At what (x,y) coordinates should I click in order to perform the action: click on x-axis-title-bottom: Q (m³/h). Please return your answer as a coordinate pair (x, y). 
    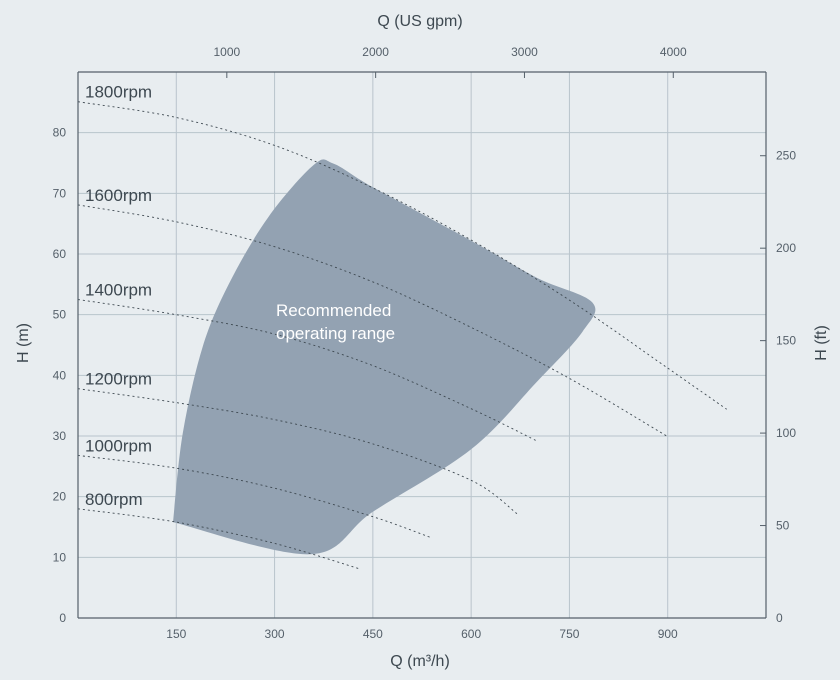
    Looking at the image, I should click on (420, 661).